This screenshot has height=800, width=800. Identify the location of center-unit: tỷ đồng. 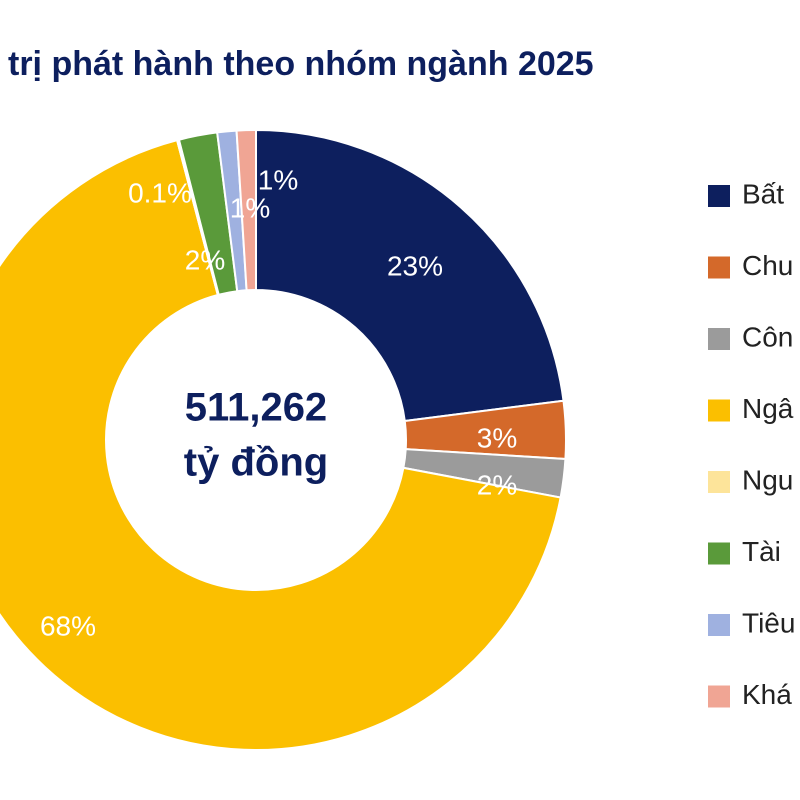
(256, 463).